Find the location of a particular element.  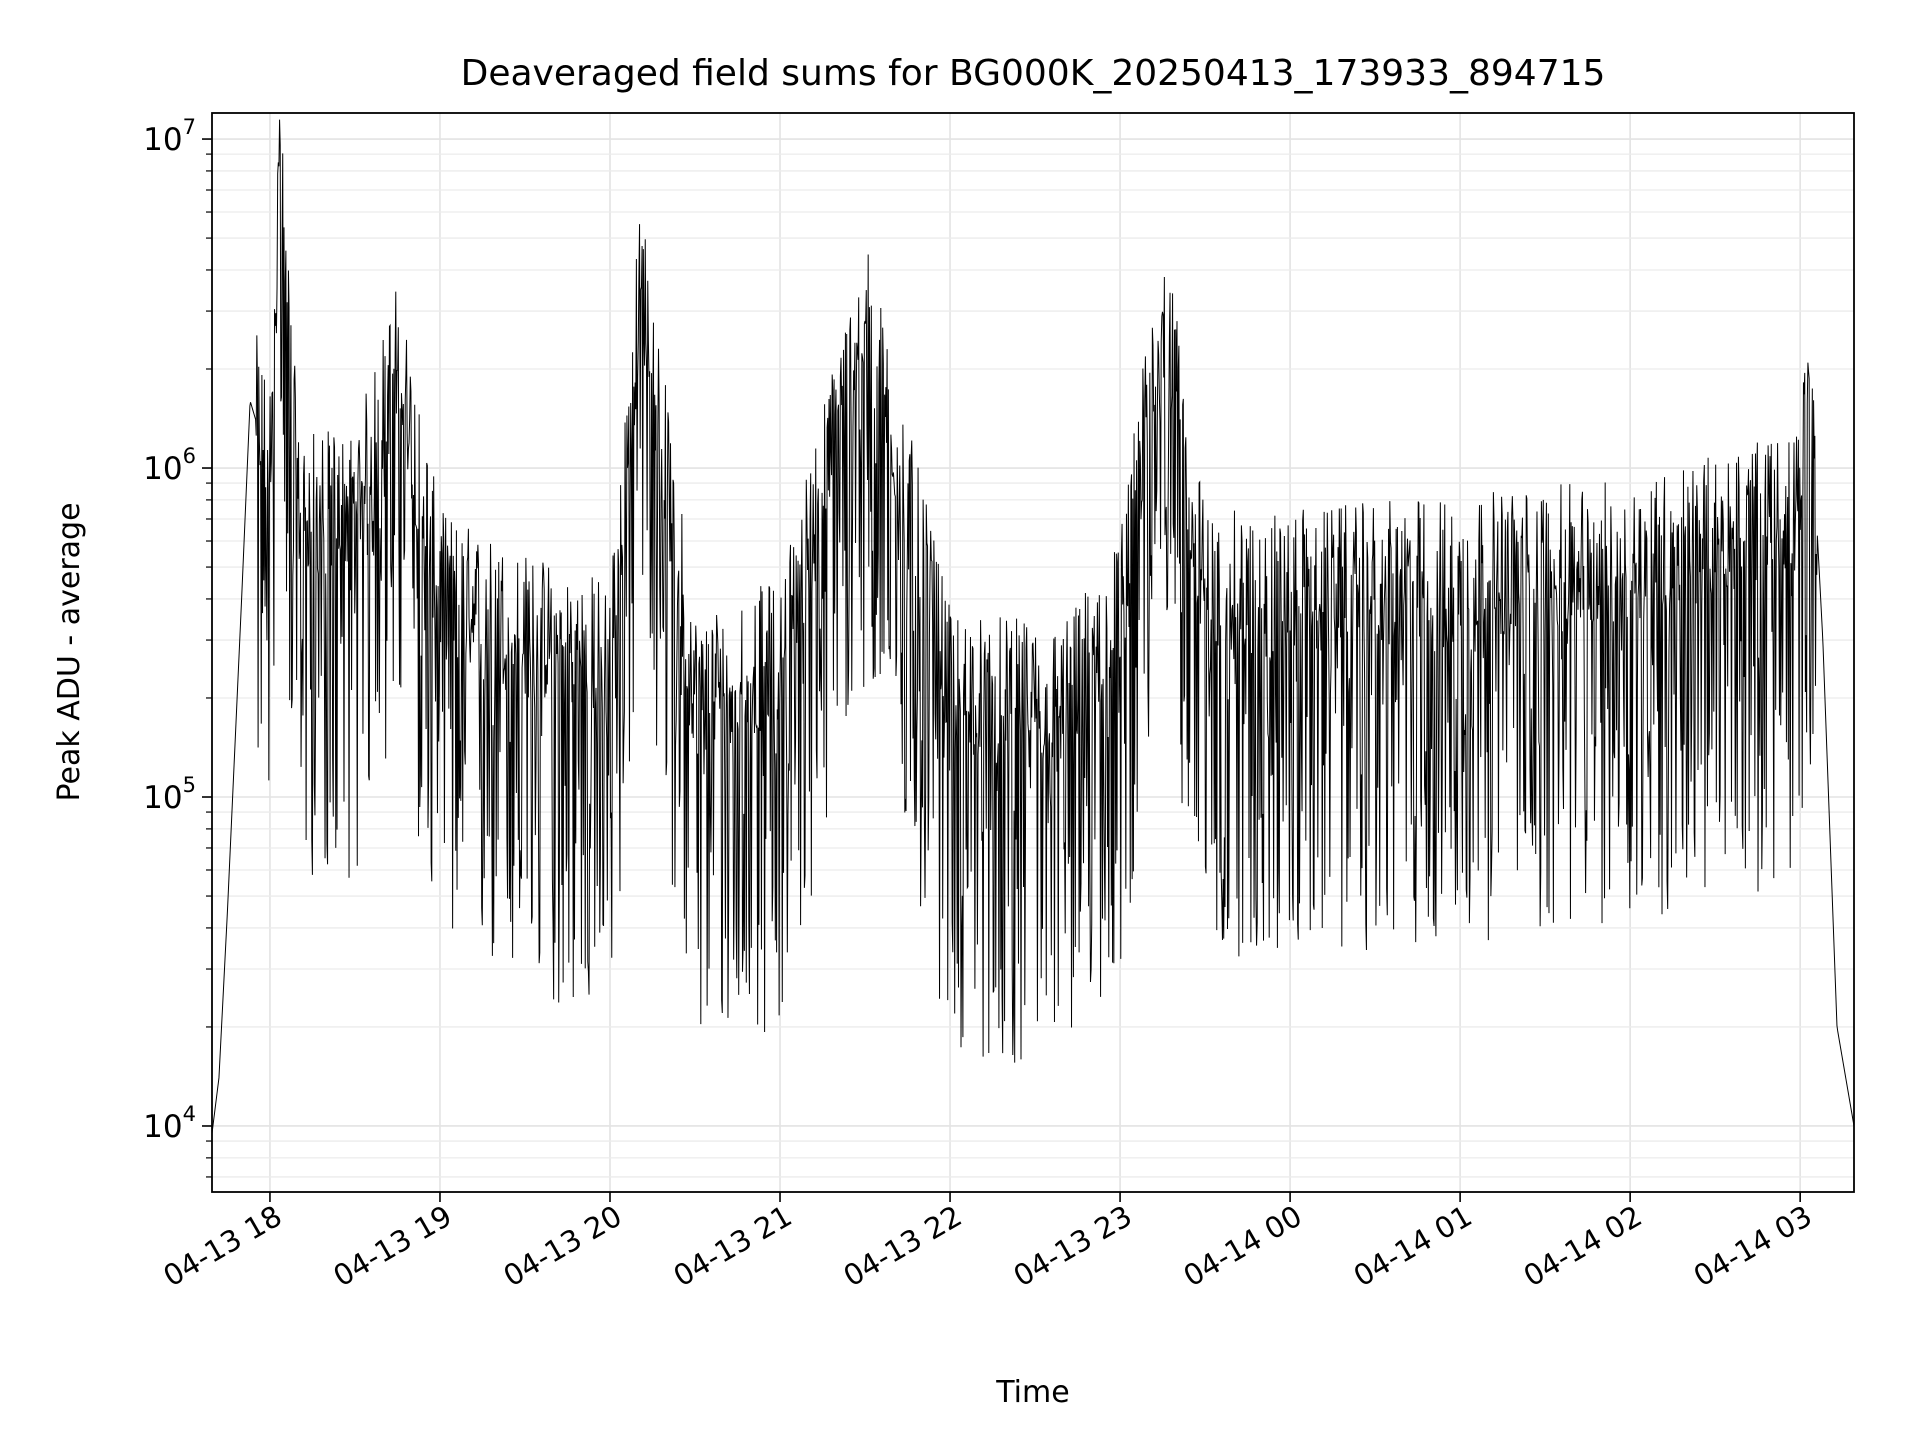

x-axis-label: Time is located at coordinates (1032, 1392).